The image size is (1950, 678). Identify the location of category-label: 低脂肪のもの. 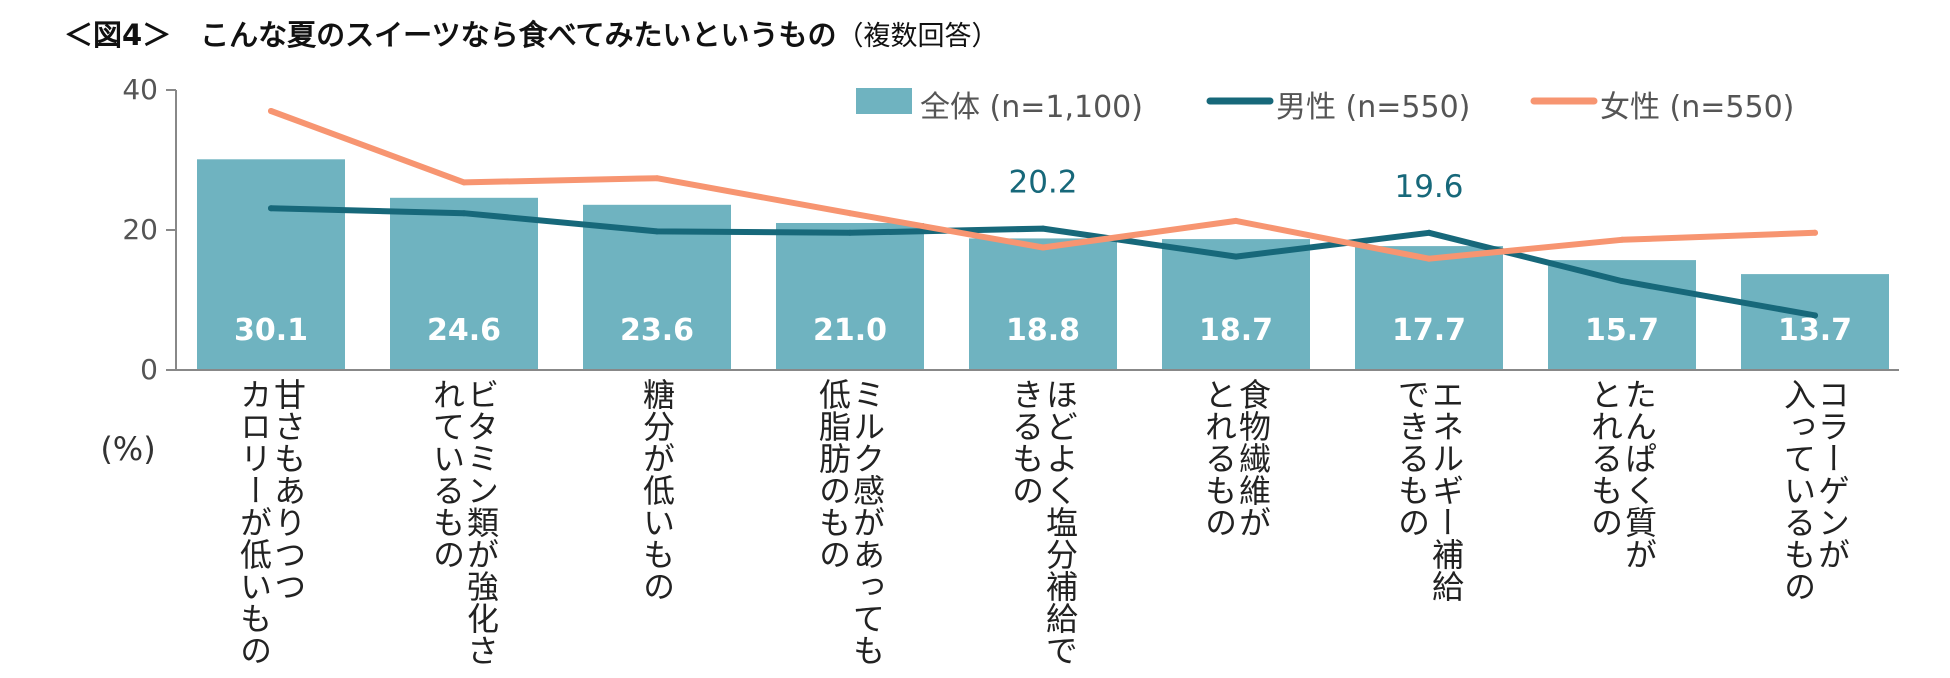
(833, 474).